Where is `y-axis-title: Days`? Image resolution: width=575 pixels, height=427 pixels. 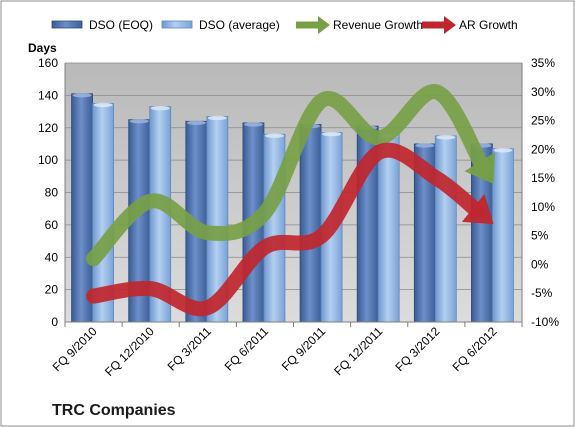
y-axis-title: Days is located at coordinates (42, 48).